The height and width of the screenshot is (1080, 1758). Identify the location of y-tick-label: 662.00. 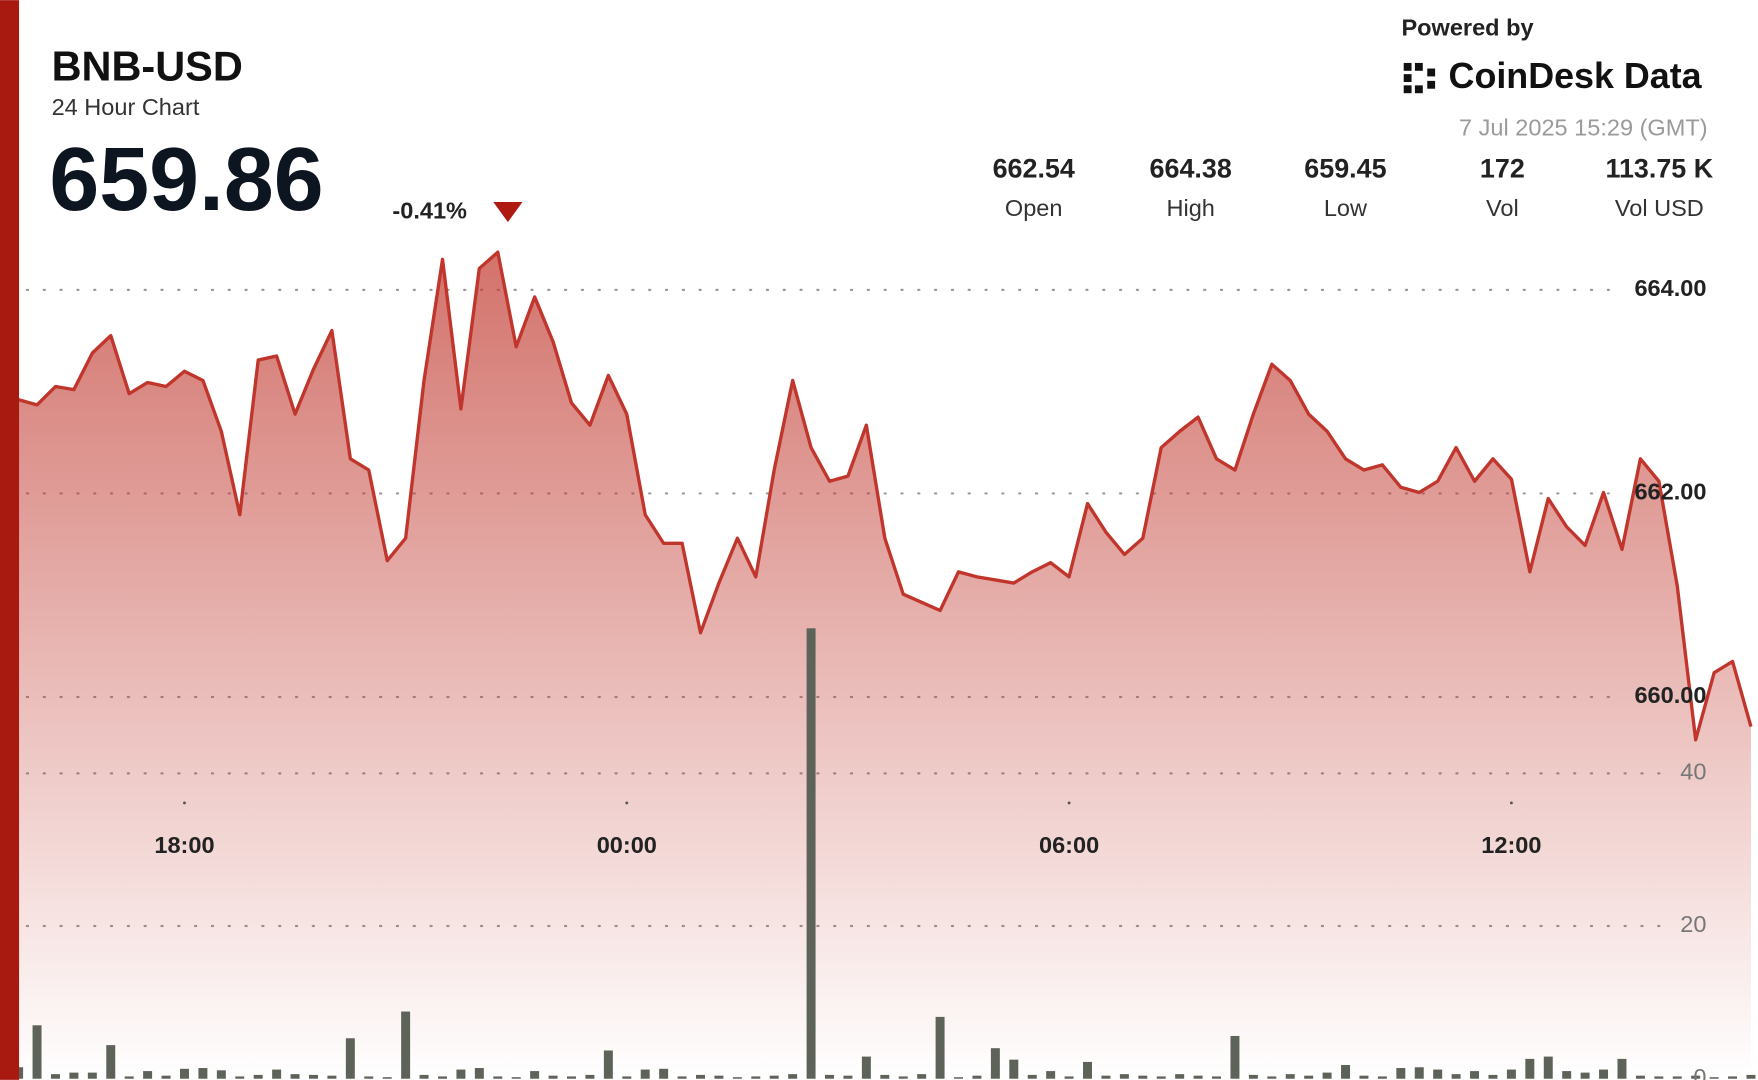
(1670, 492).